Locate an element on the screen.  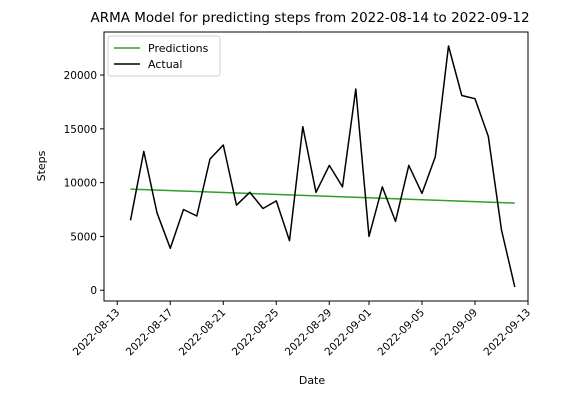
x-tick-label: 2022-08-17 is located at coordinates (150, 333).